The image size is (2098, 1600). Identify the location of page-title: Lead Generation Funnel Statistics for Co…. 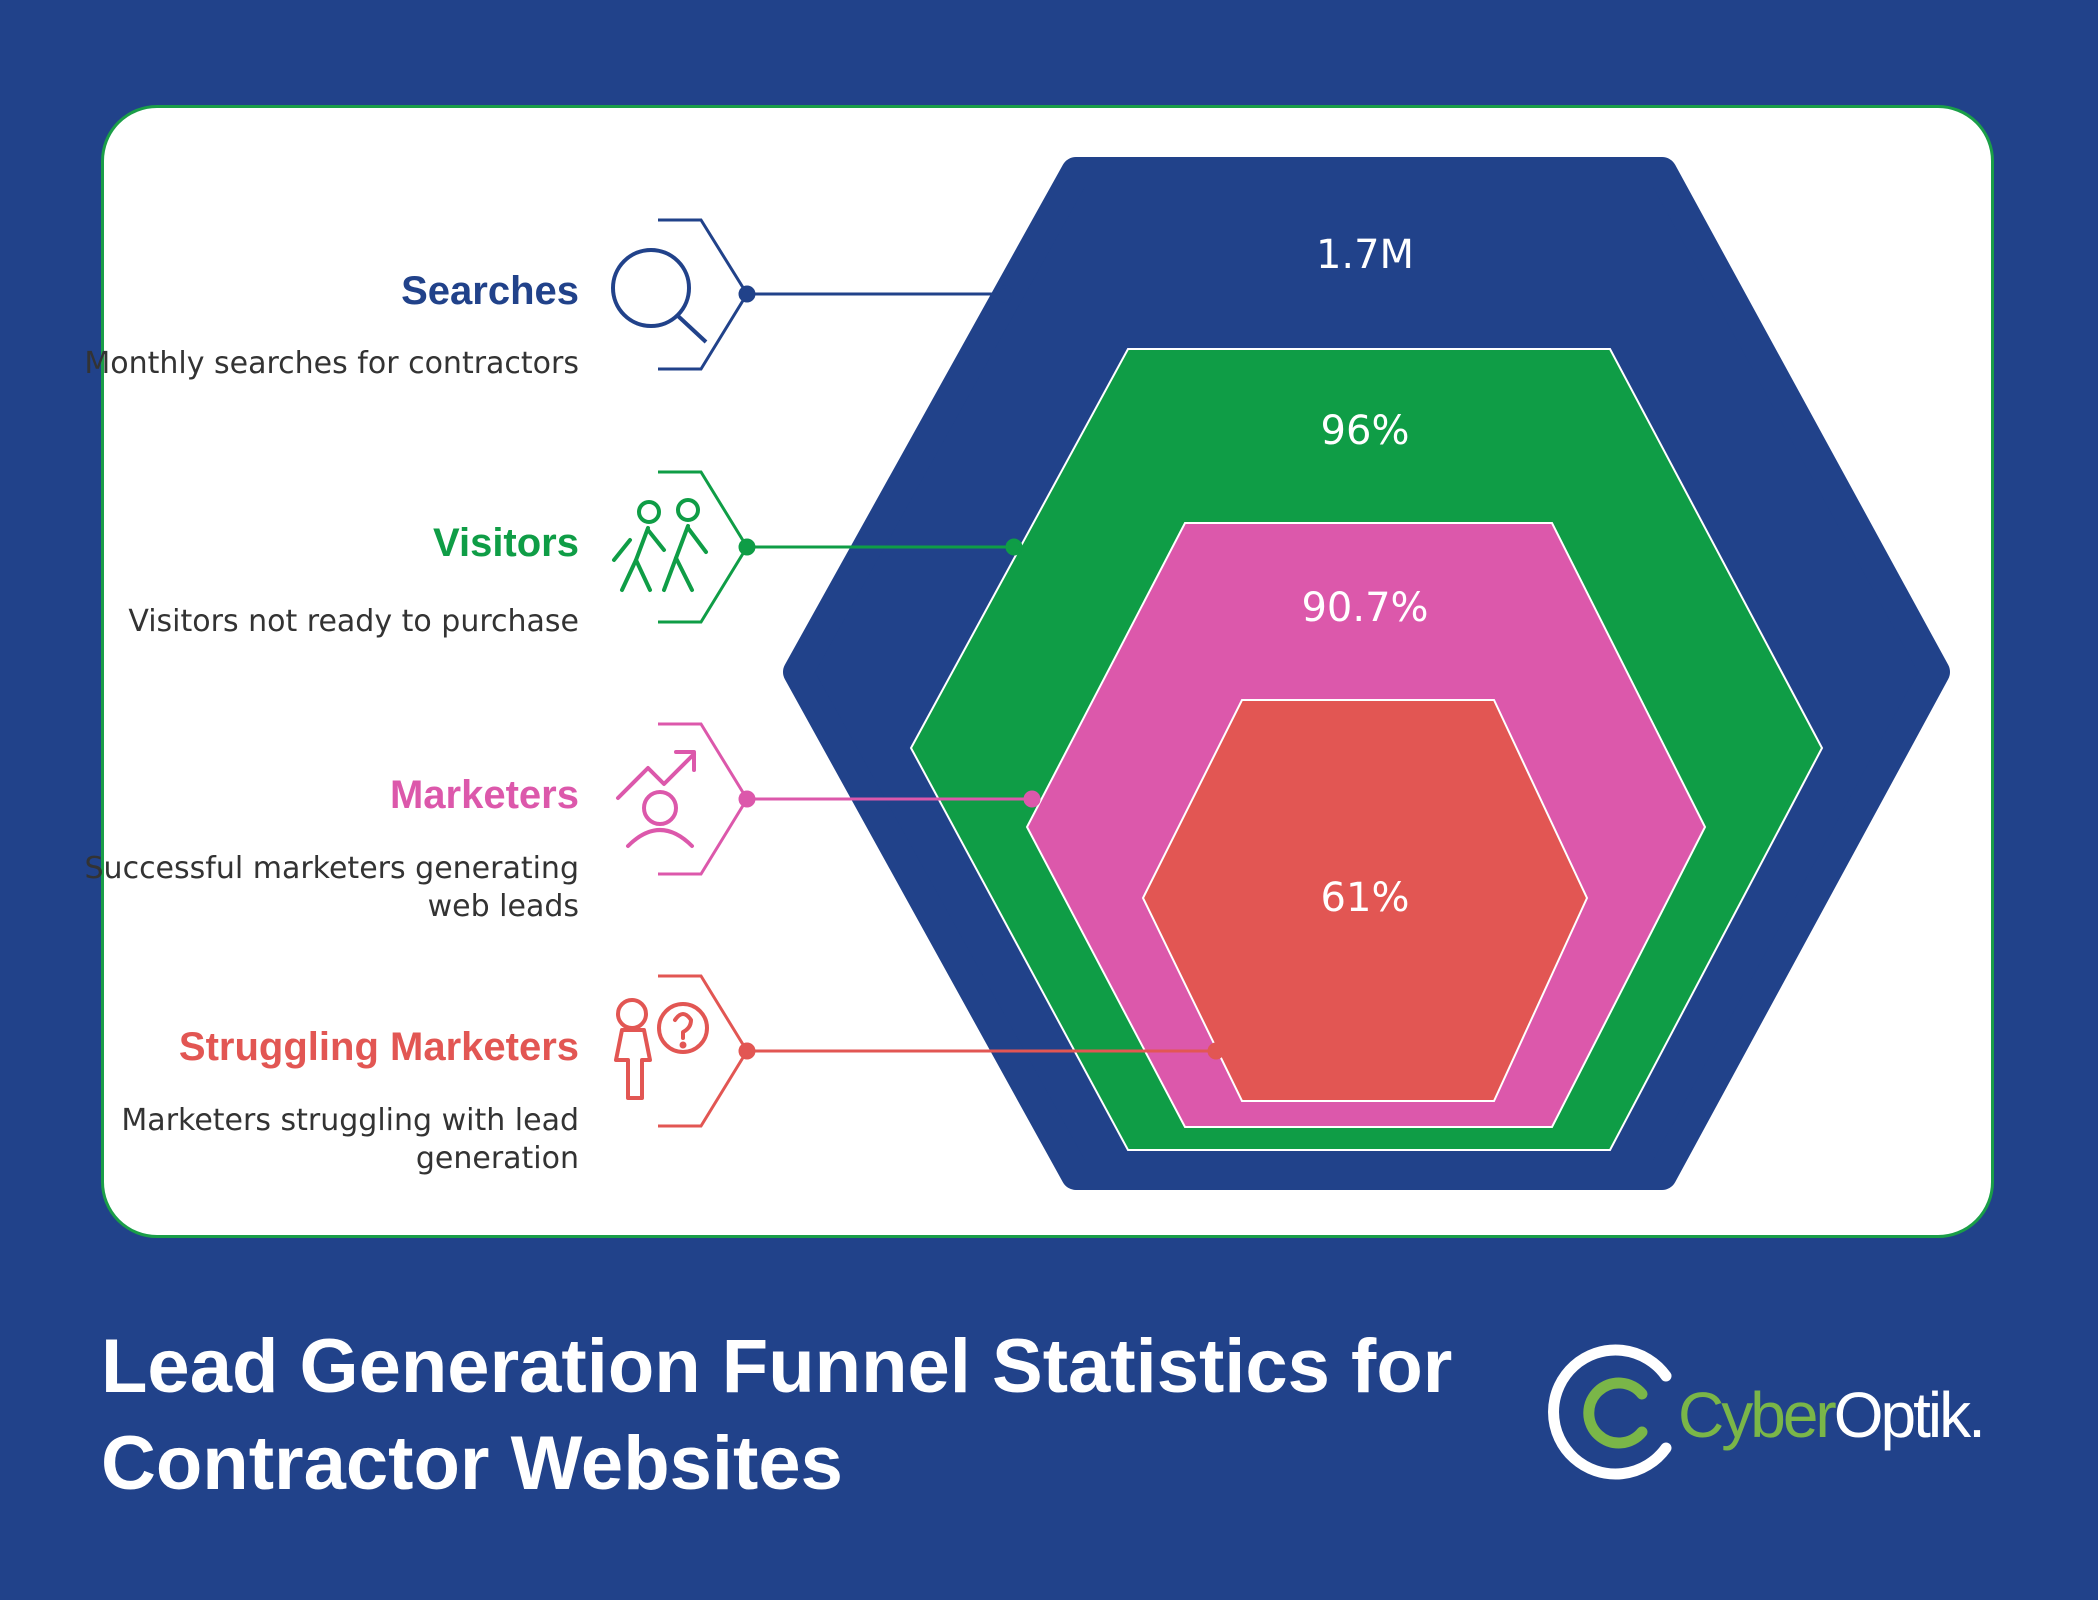
(777, 1415).